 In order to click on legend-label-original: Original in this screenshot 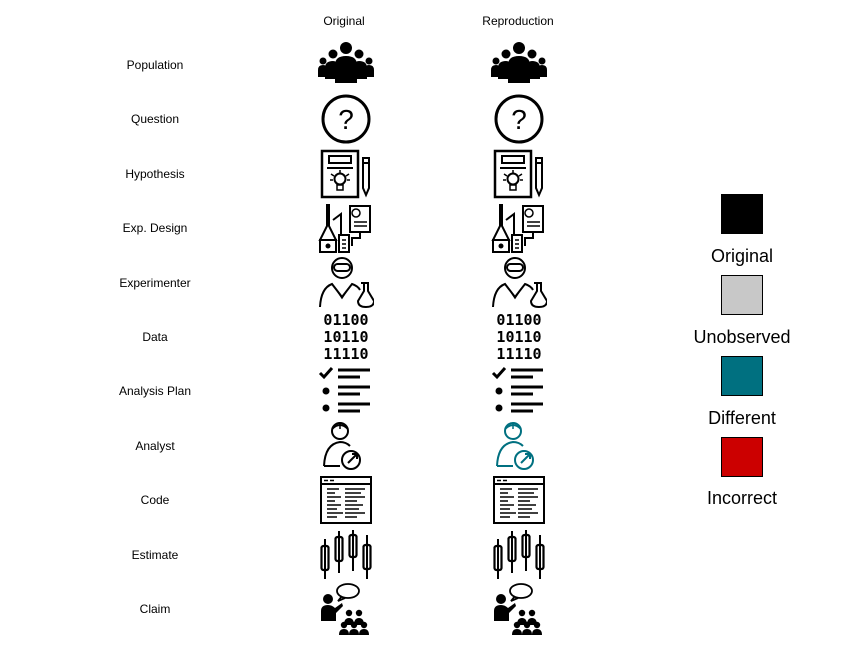, I will do `click(742, 256)`.